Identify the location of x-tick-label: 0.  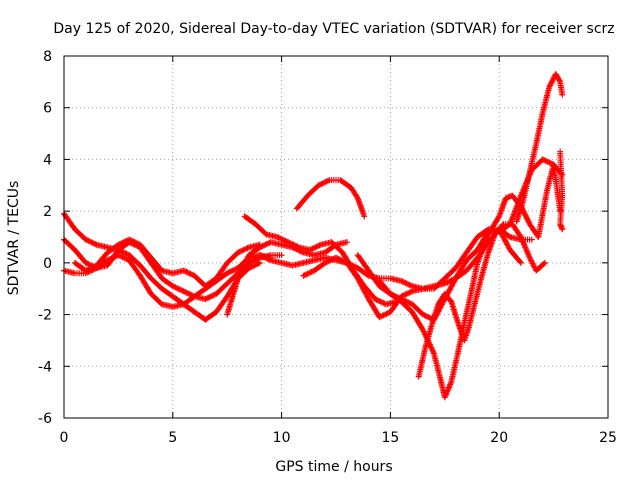
(64, 438).